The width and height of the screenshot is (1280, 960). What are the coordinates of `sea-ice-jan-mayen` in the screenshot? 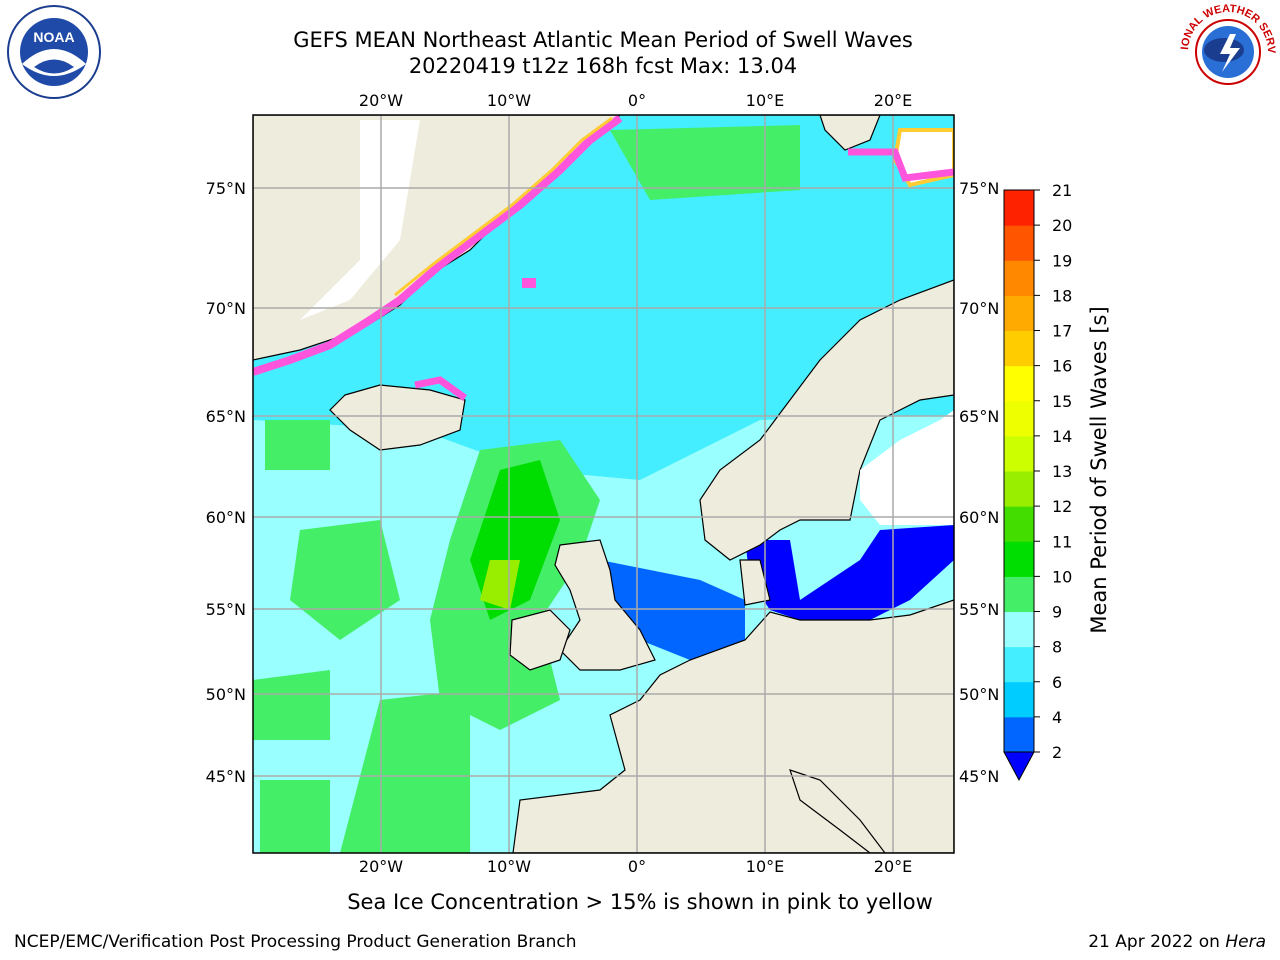 It's located at (529, 283).